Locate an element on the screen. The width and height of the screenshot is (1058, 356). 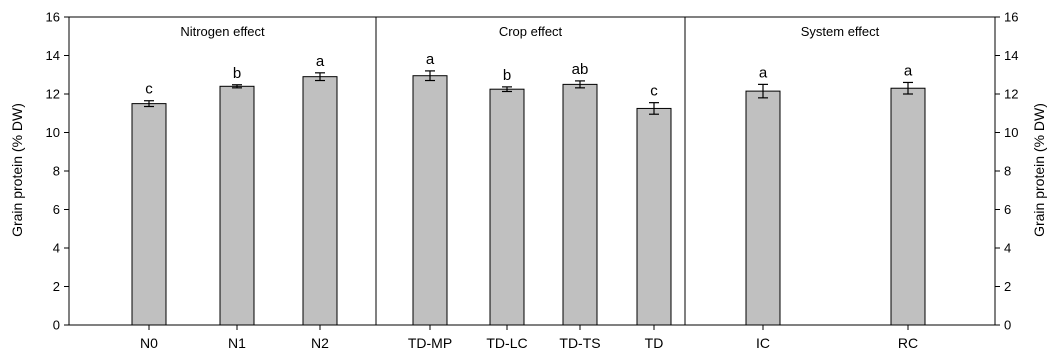
x-tick-label: RC is located at coordinates (908, 343).